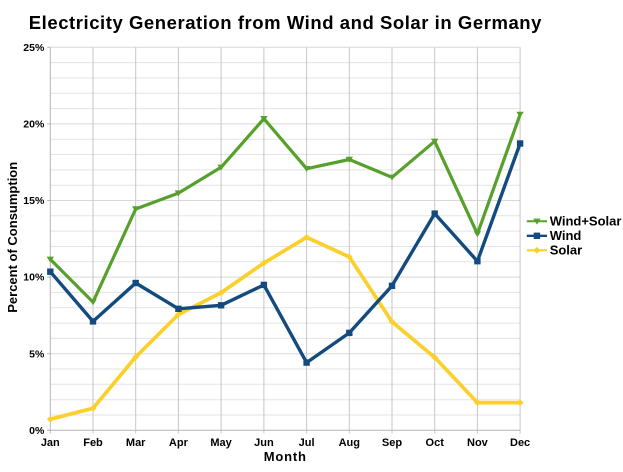 This screenshot has height=472, width=623. What do you see at coordinates (307, 443) in the screenshot?
I see `svg-text: Jul` at bounding box center [307, 443].